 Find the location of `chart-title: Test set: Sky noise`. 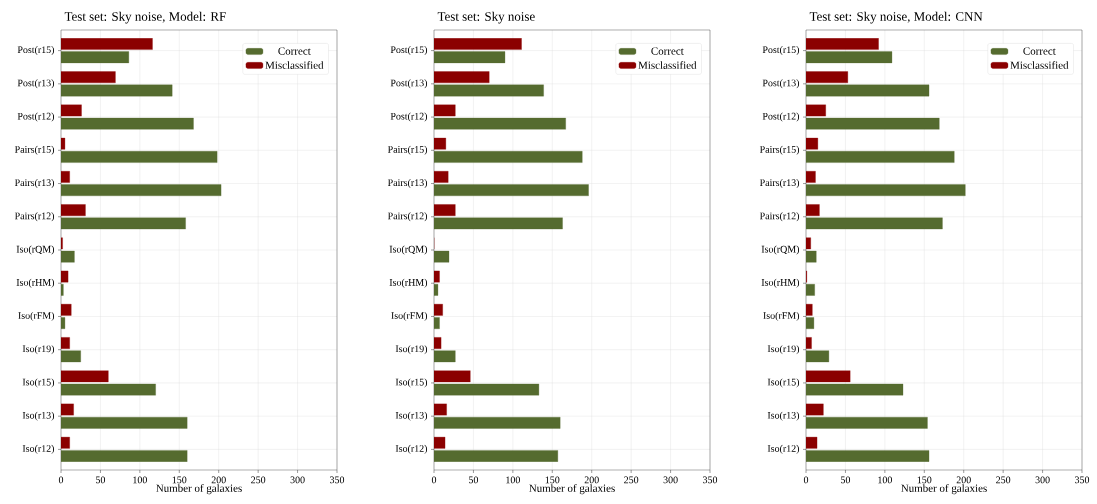

chart-title: Test set: Sky noise is located at coordinates (486, 17).